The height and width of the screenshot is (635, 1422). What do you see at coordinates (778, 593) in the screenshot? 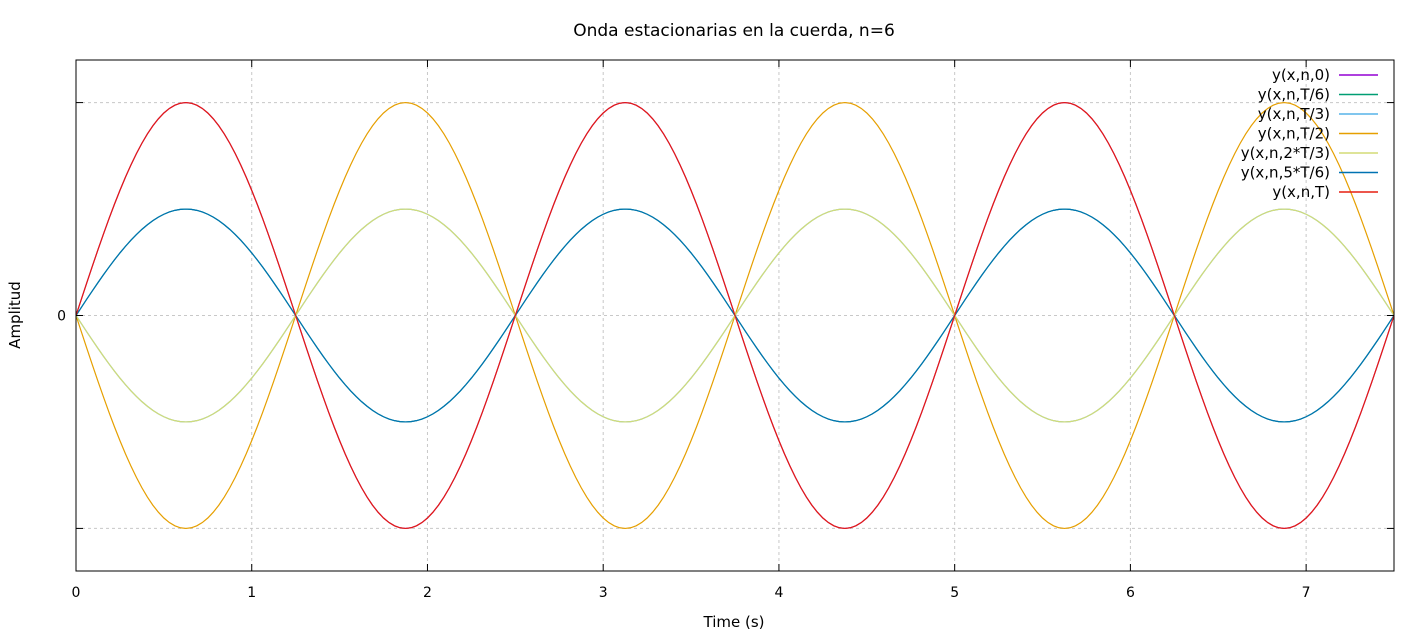
I see `x-tick-label: 4` at bounding box center [778, 593].